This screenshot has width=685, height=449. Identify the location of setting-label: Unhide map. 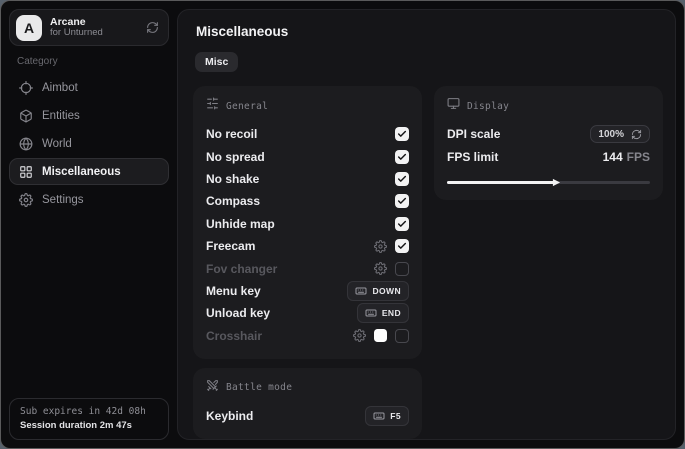
(240, 223).